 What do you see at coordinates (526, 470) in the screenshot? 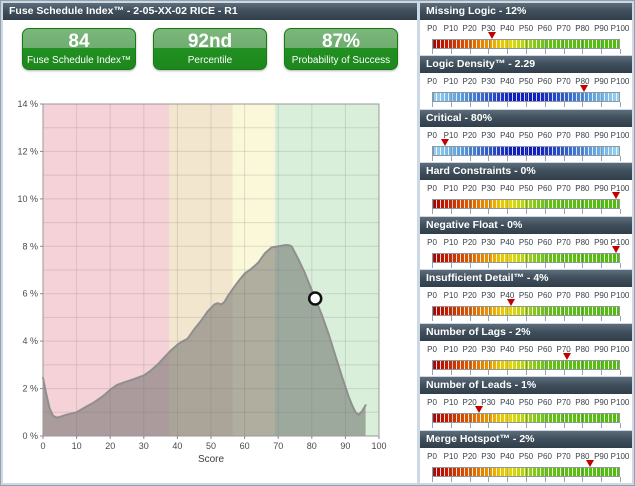
I see `gauge-track` at bounding box center [526, 470].